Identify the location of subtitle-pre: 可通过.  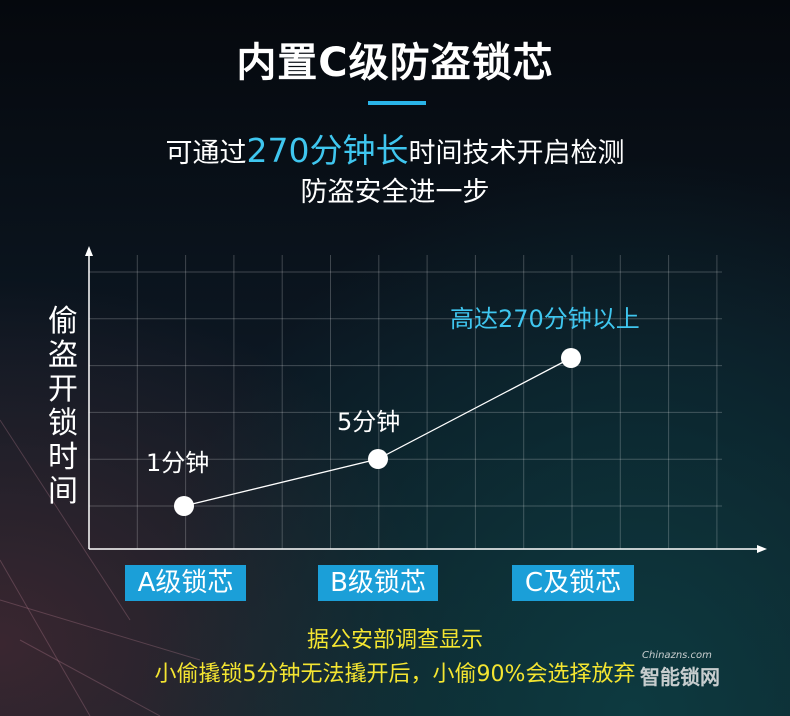
(206, 153).